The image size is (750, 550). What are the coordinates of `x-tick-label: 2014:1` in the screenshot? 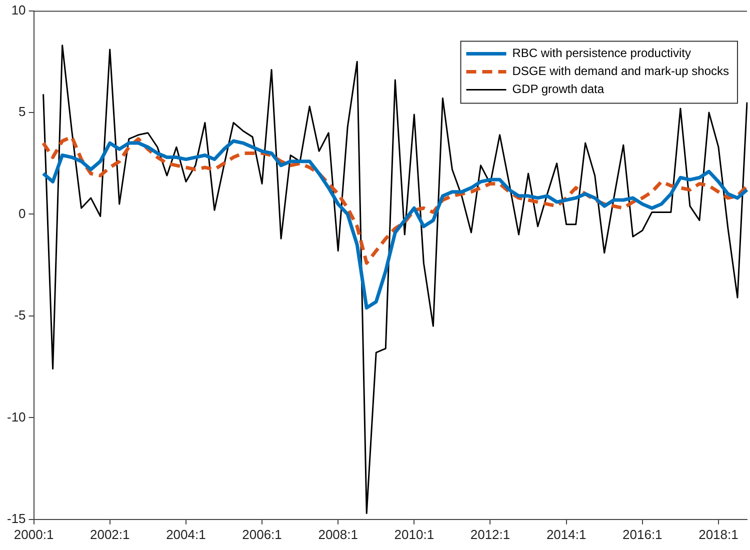 It's located at (566, 534).